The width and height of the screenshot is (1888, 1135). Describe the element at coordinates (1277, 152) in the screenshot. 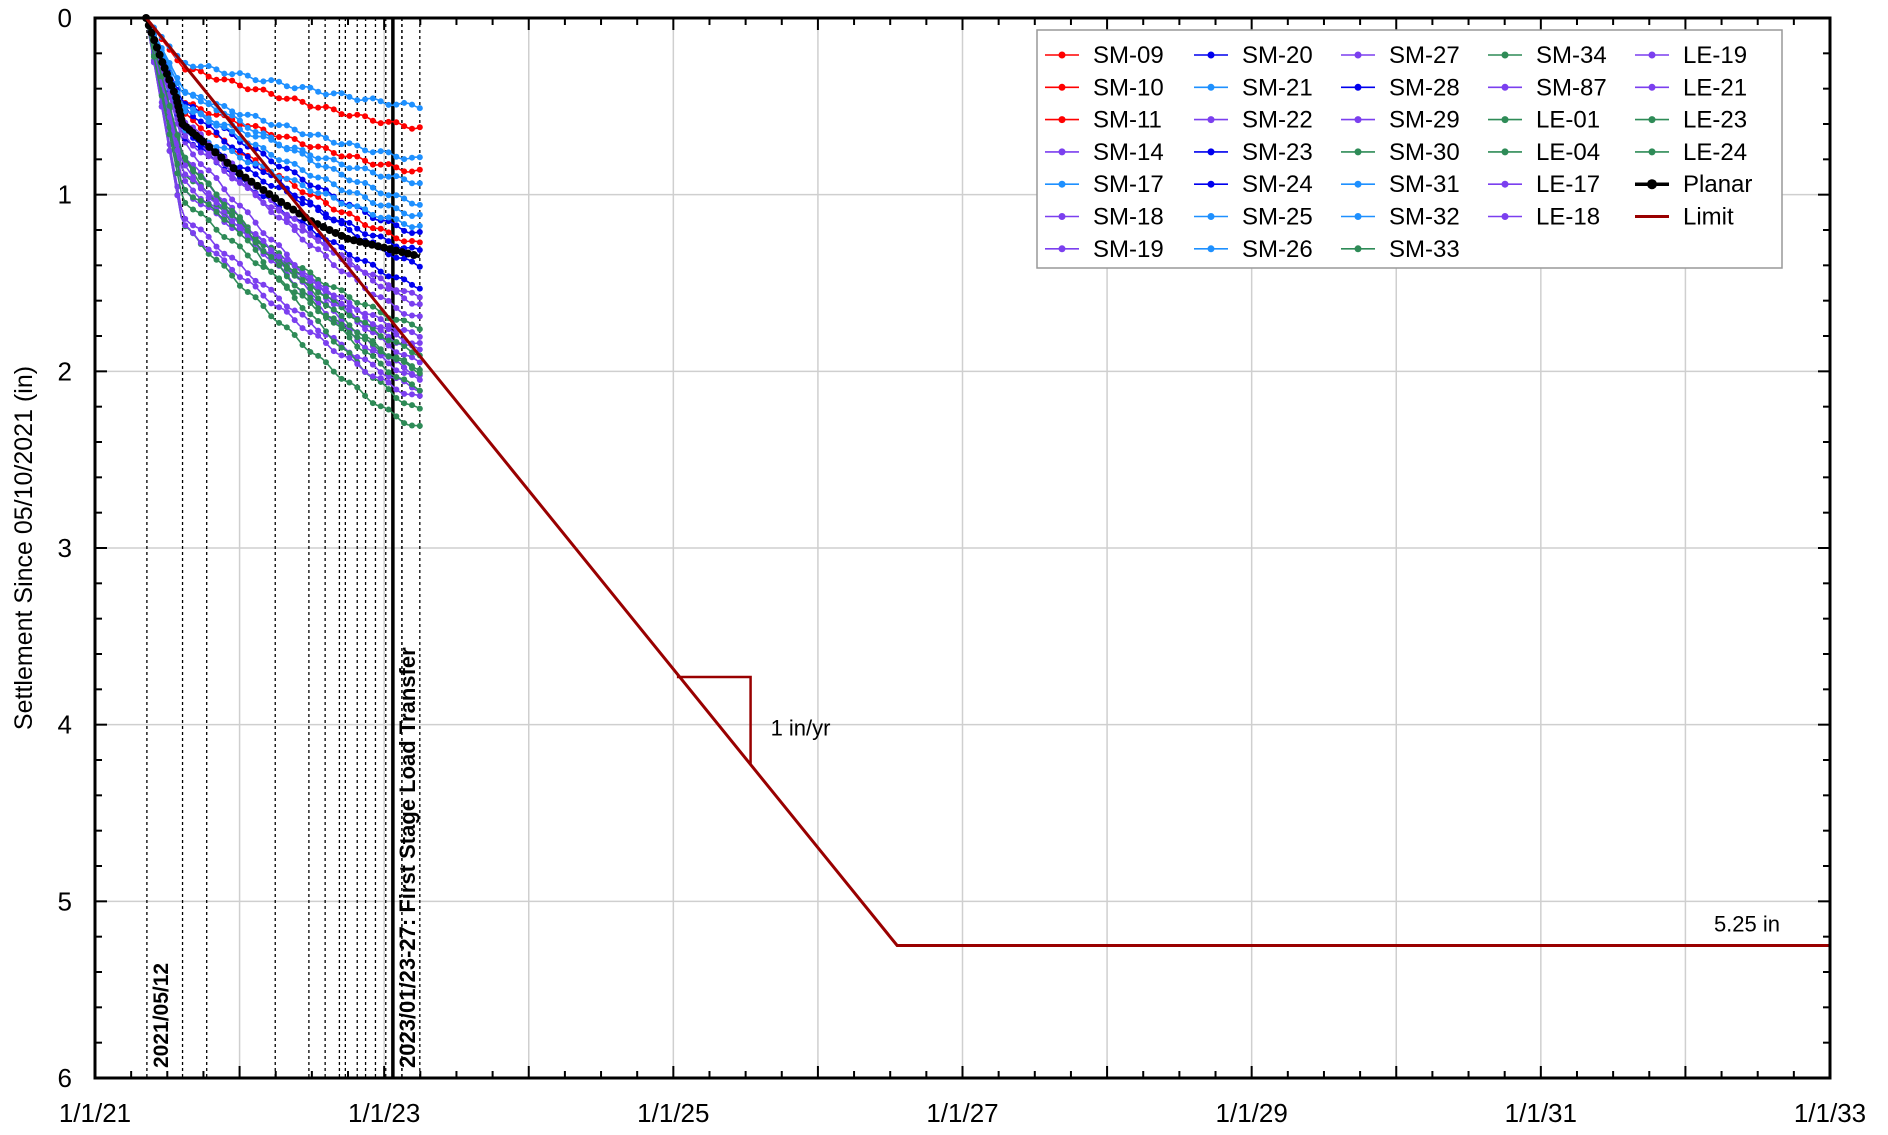

I see `legend-label: SM-23` at that location.